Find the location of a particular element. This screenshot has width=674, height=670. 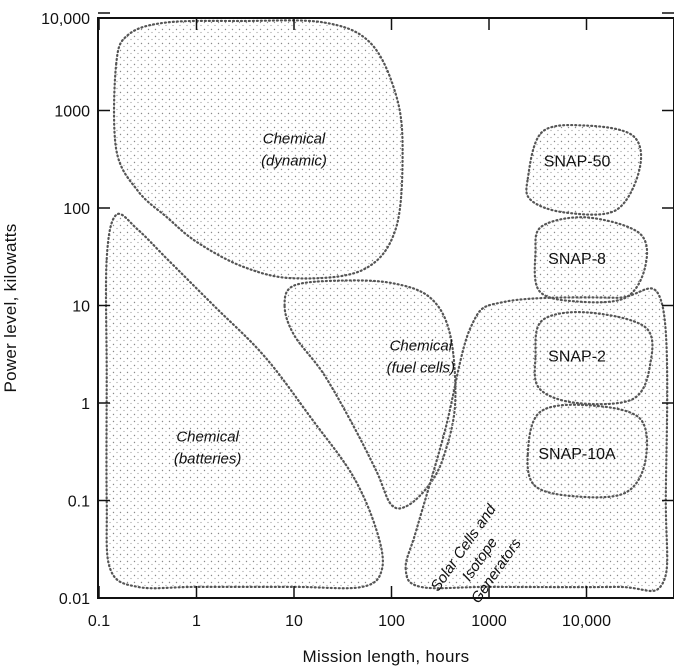

region-snap-8-boundary is located at coordinates (591, 260).